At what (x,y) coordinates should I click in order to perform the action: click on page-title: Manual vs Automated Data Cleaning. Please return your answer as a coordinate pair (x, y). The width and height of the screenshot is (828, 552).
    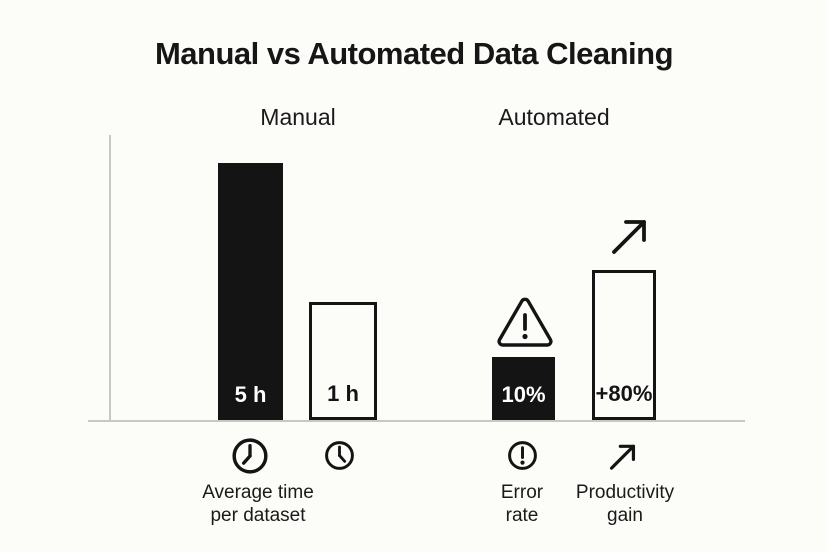
    Looking at the image, I should click on (414, 53).